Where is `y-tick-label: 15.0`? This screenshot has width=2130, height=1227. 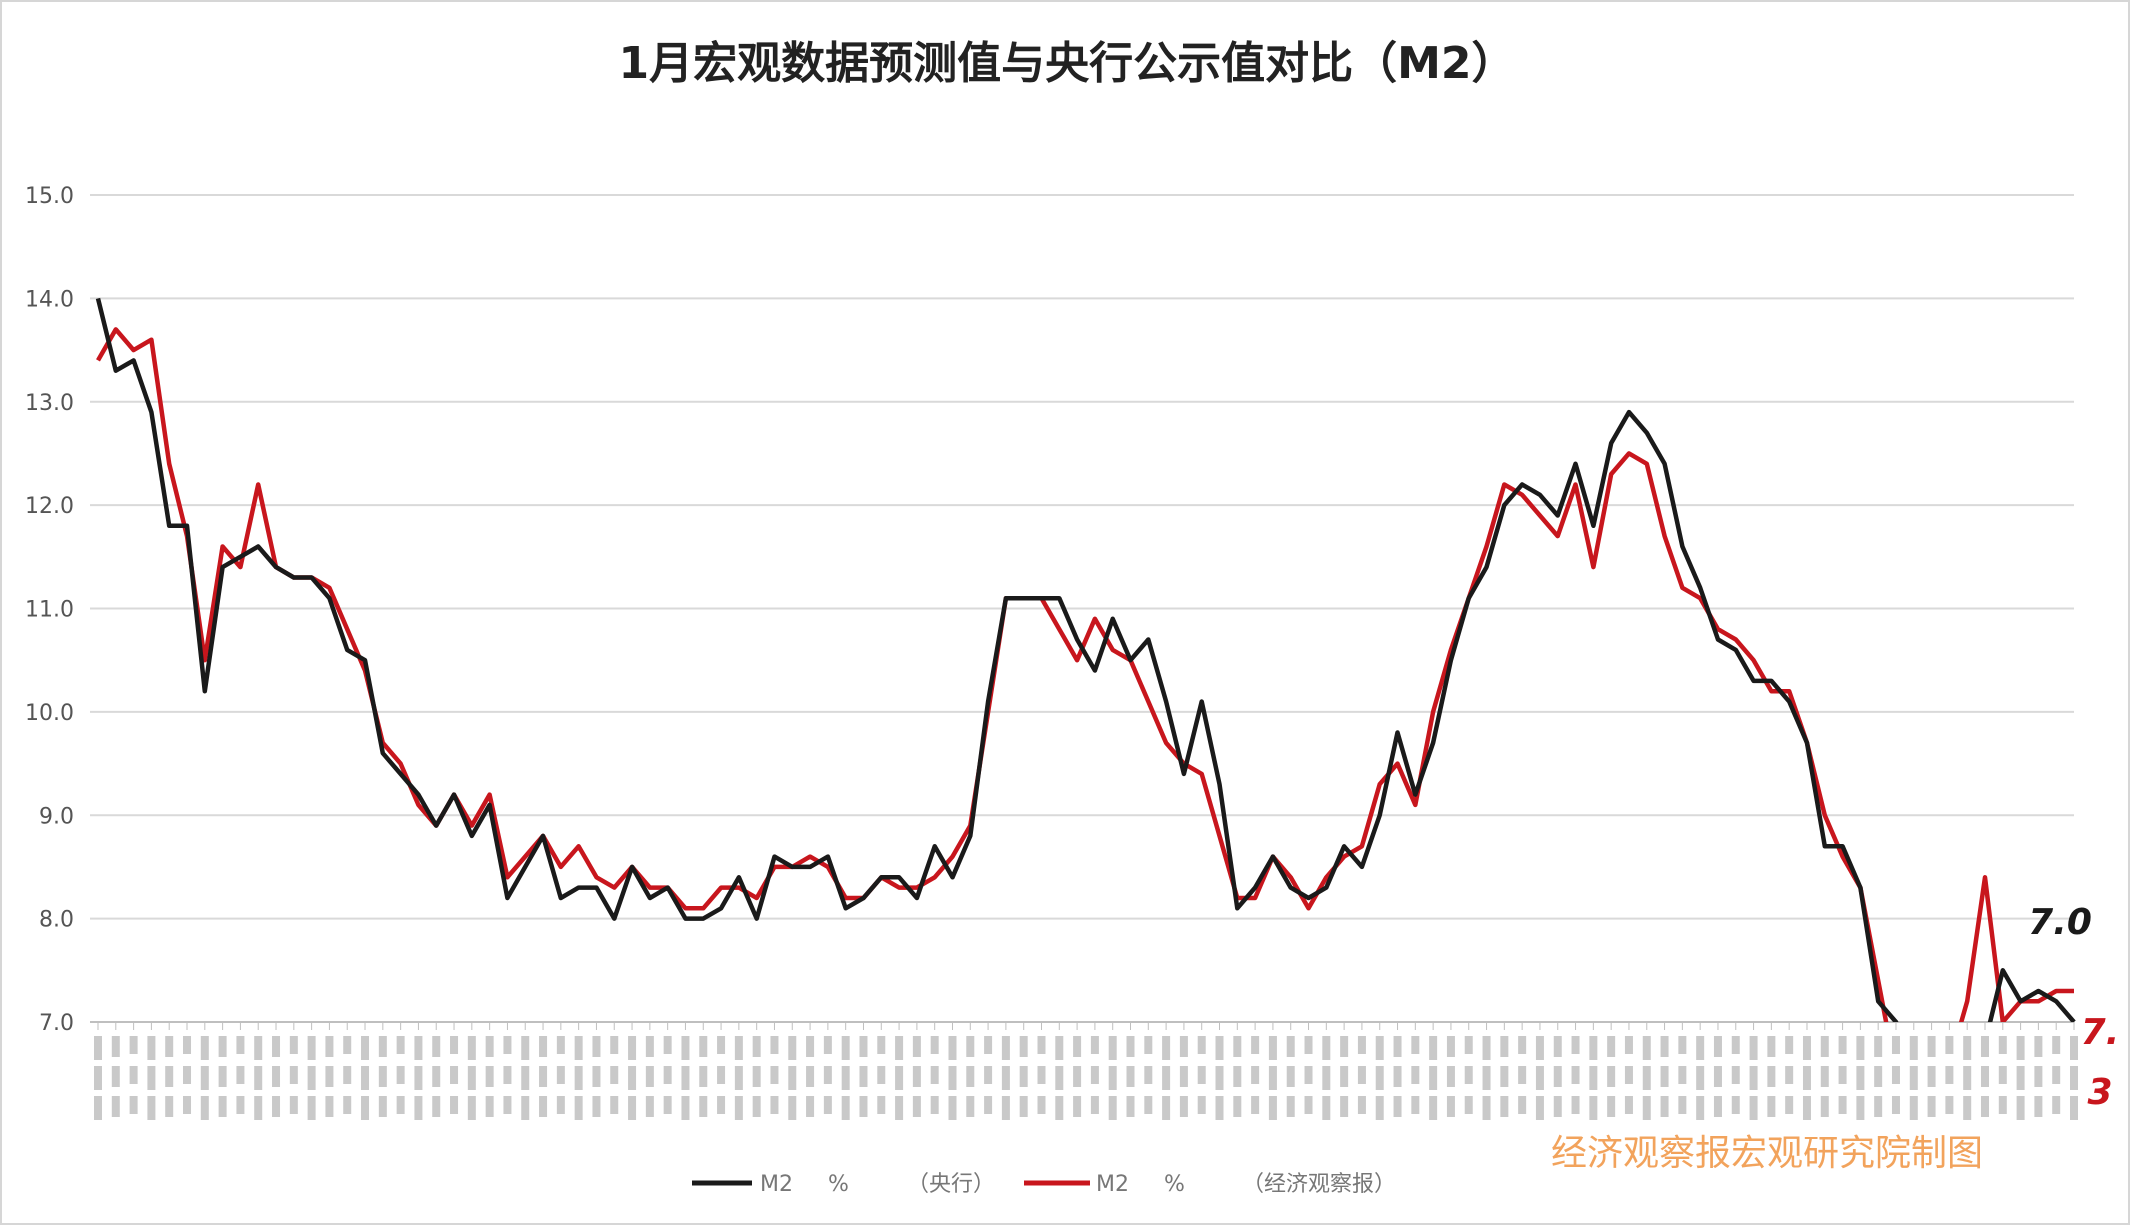
y-tick-label: 15.0 is located at coordinates (49, 196).